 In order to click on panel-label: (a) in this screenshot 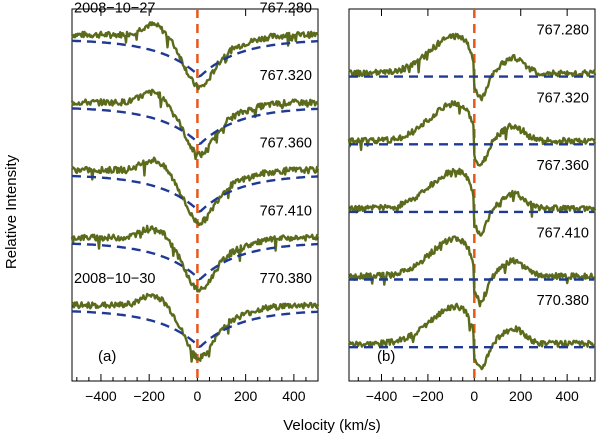, I will do `click(107, 356)`.